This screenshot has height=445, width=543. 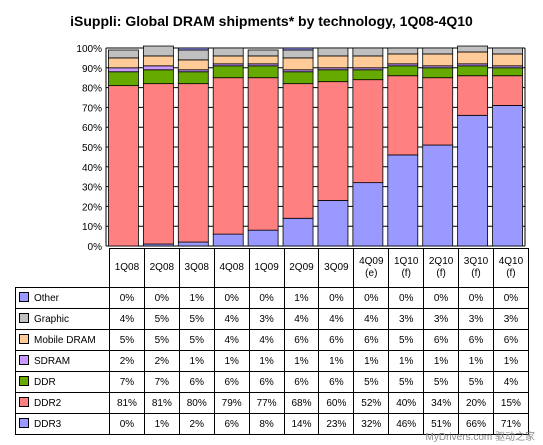 I want to click on y-tick-label: 80%, so click(x=92, y=89).